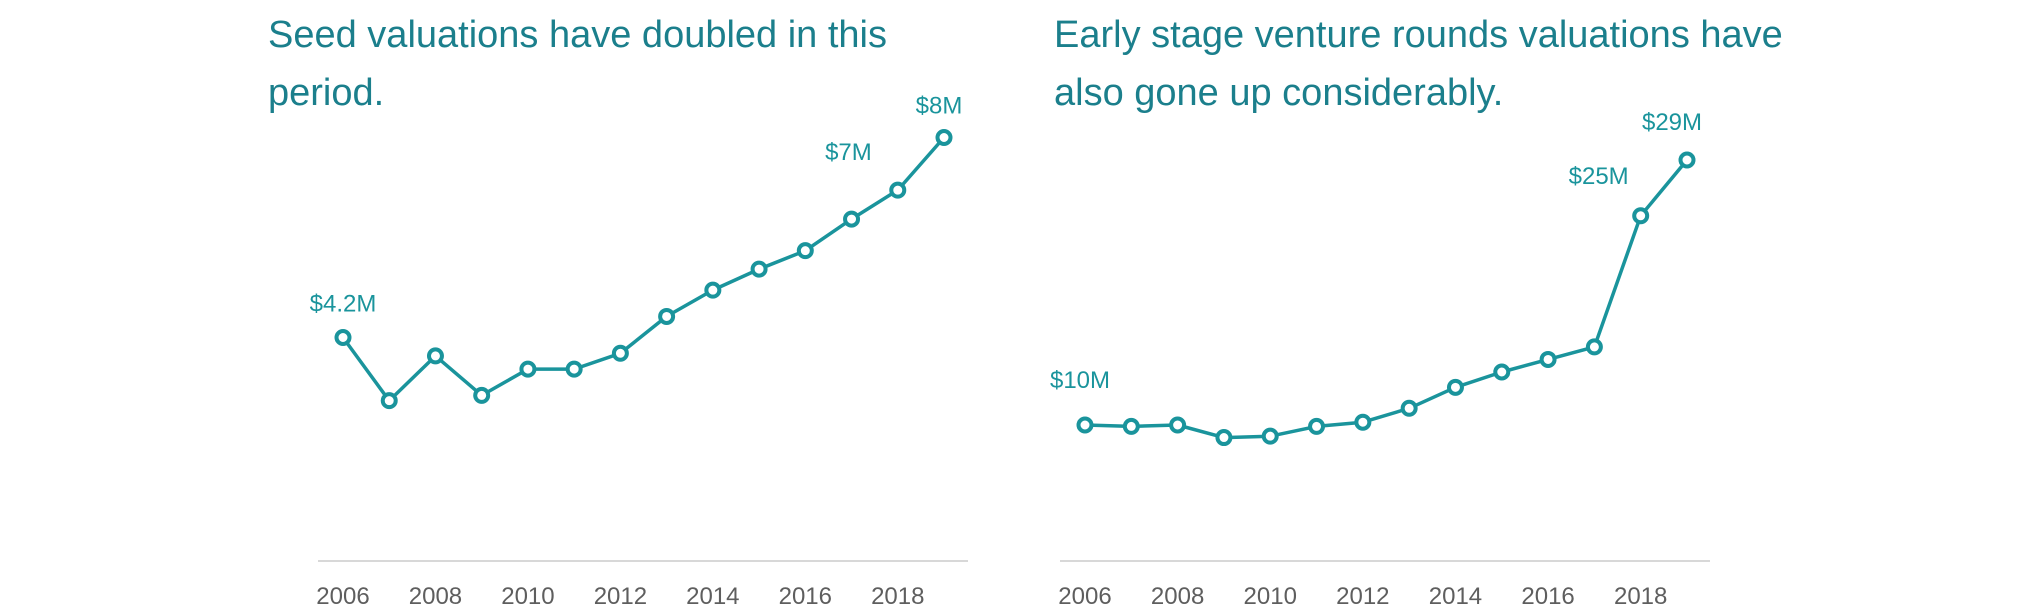 The width and height of the screenshot is (2035, 613). What do you see at coordinates (848, 152) in the screenshot?
I see `data-label: $7M` at bounding box center [848, 152].